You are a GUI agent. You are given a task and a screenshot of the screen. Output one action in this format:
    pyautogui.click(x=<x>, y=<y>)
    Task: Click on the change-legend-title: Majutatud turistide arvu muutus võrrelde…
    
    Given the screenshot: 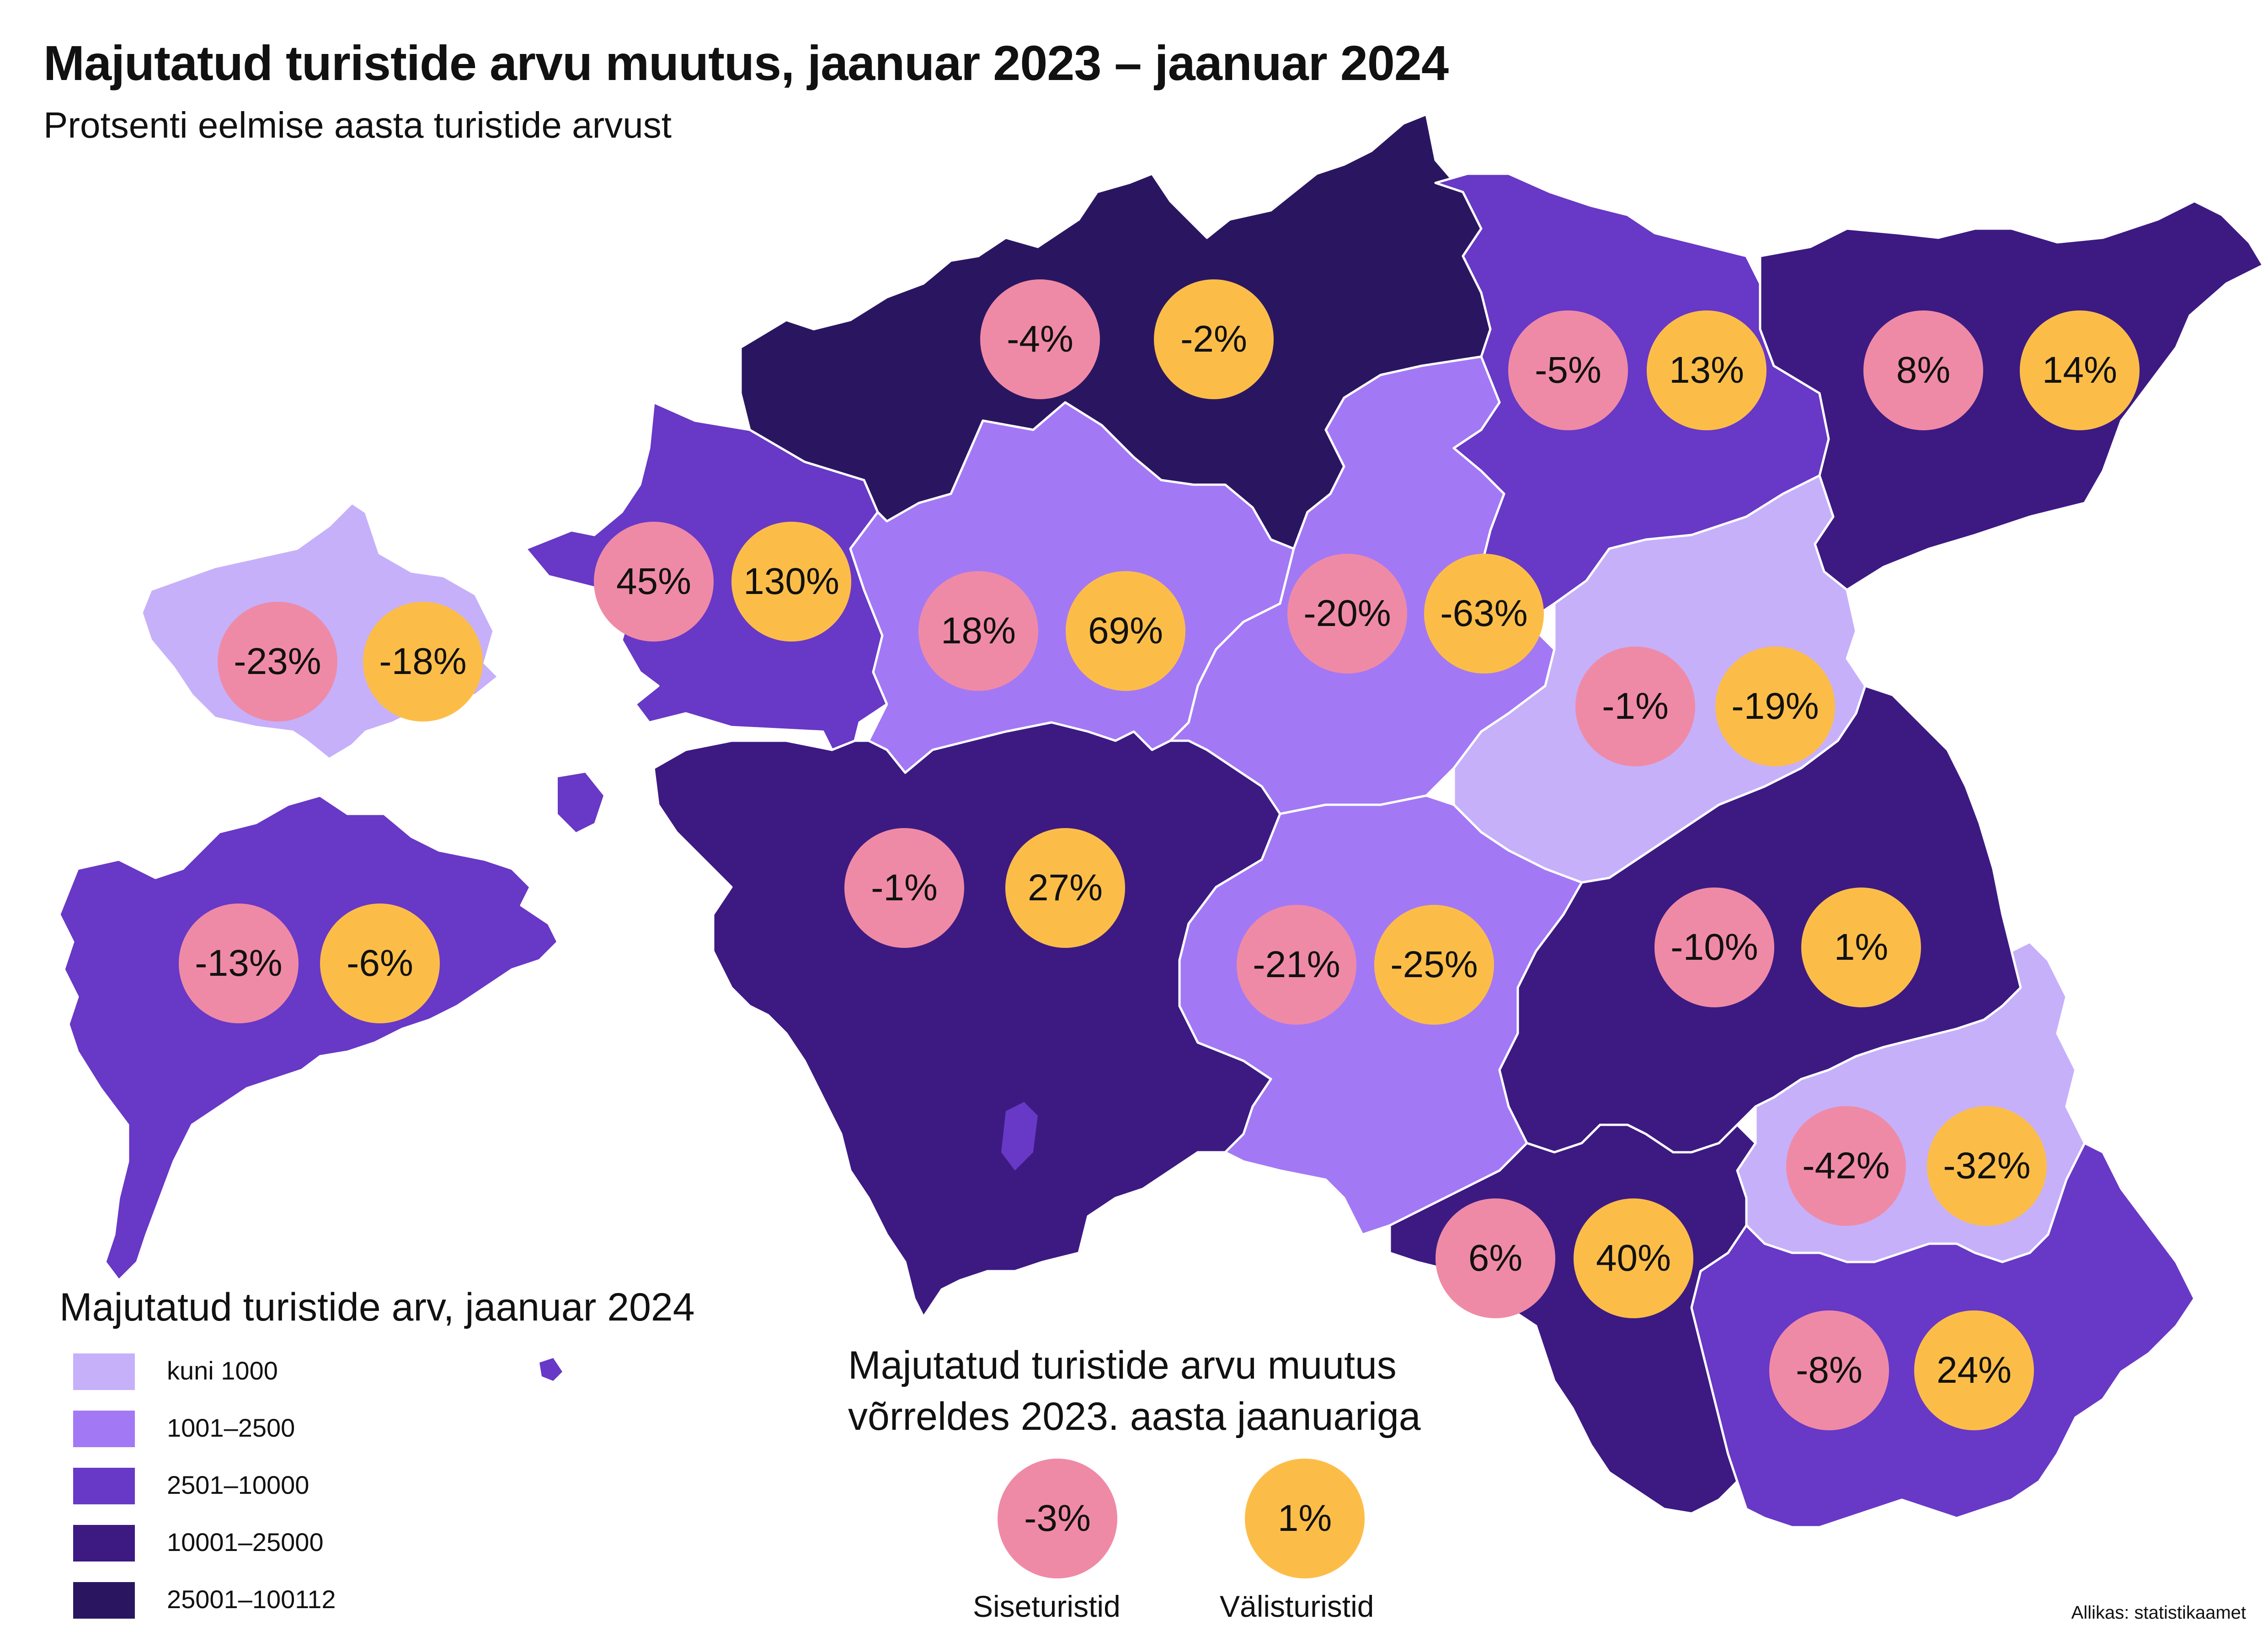 What is the action you would take?
    pyautogui.click(x=1134, y=1391)
    